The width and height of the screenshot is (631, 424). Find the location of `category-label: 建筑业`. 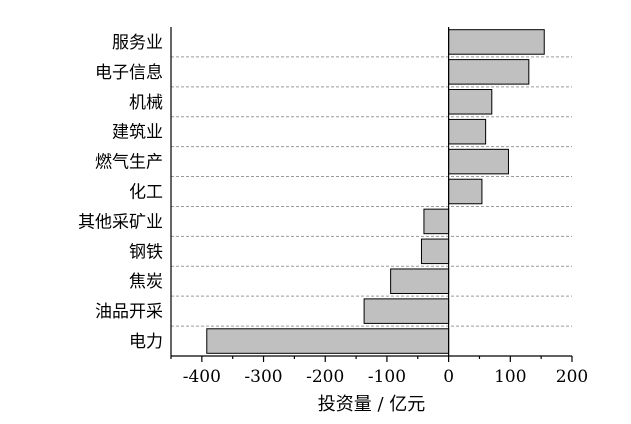

category-label: 建筑业 is located at coordinates (137, 133).